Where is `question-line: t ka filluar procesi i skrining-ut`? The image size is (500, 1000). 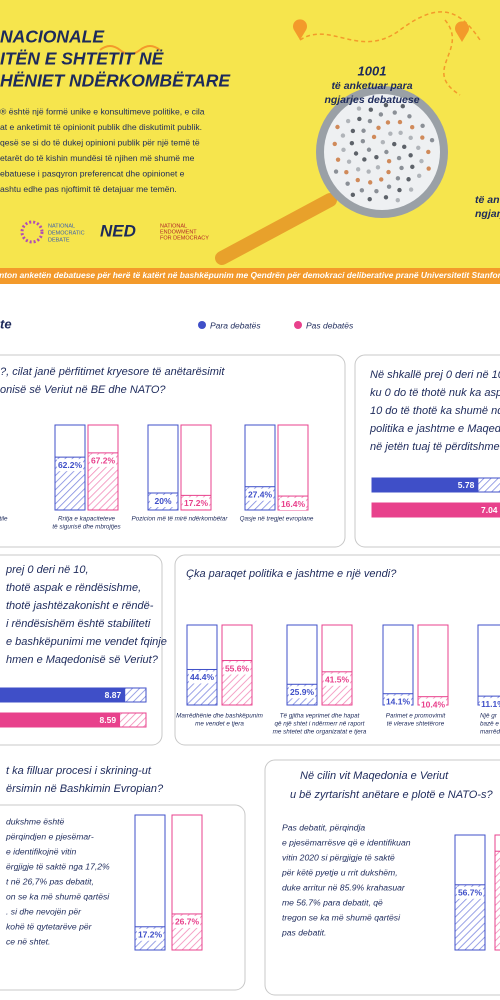 question-line: t ka filluar procesi i skrining-ut is located at coordinates (79, 771).